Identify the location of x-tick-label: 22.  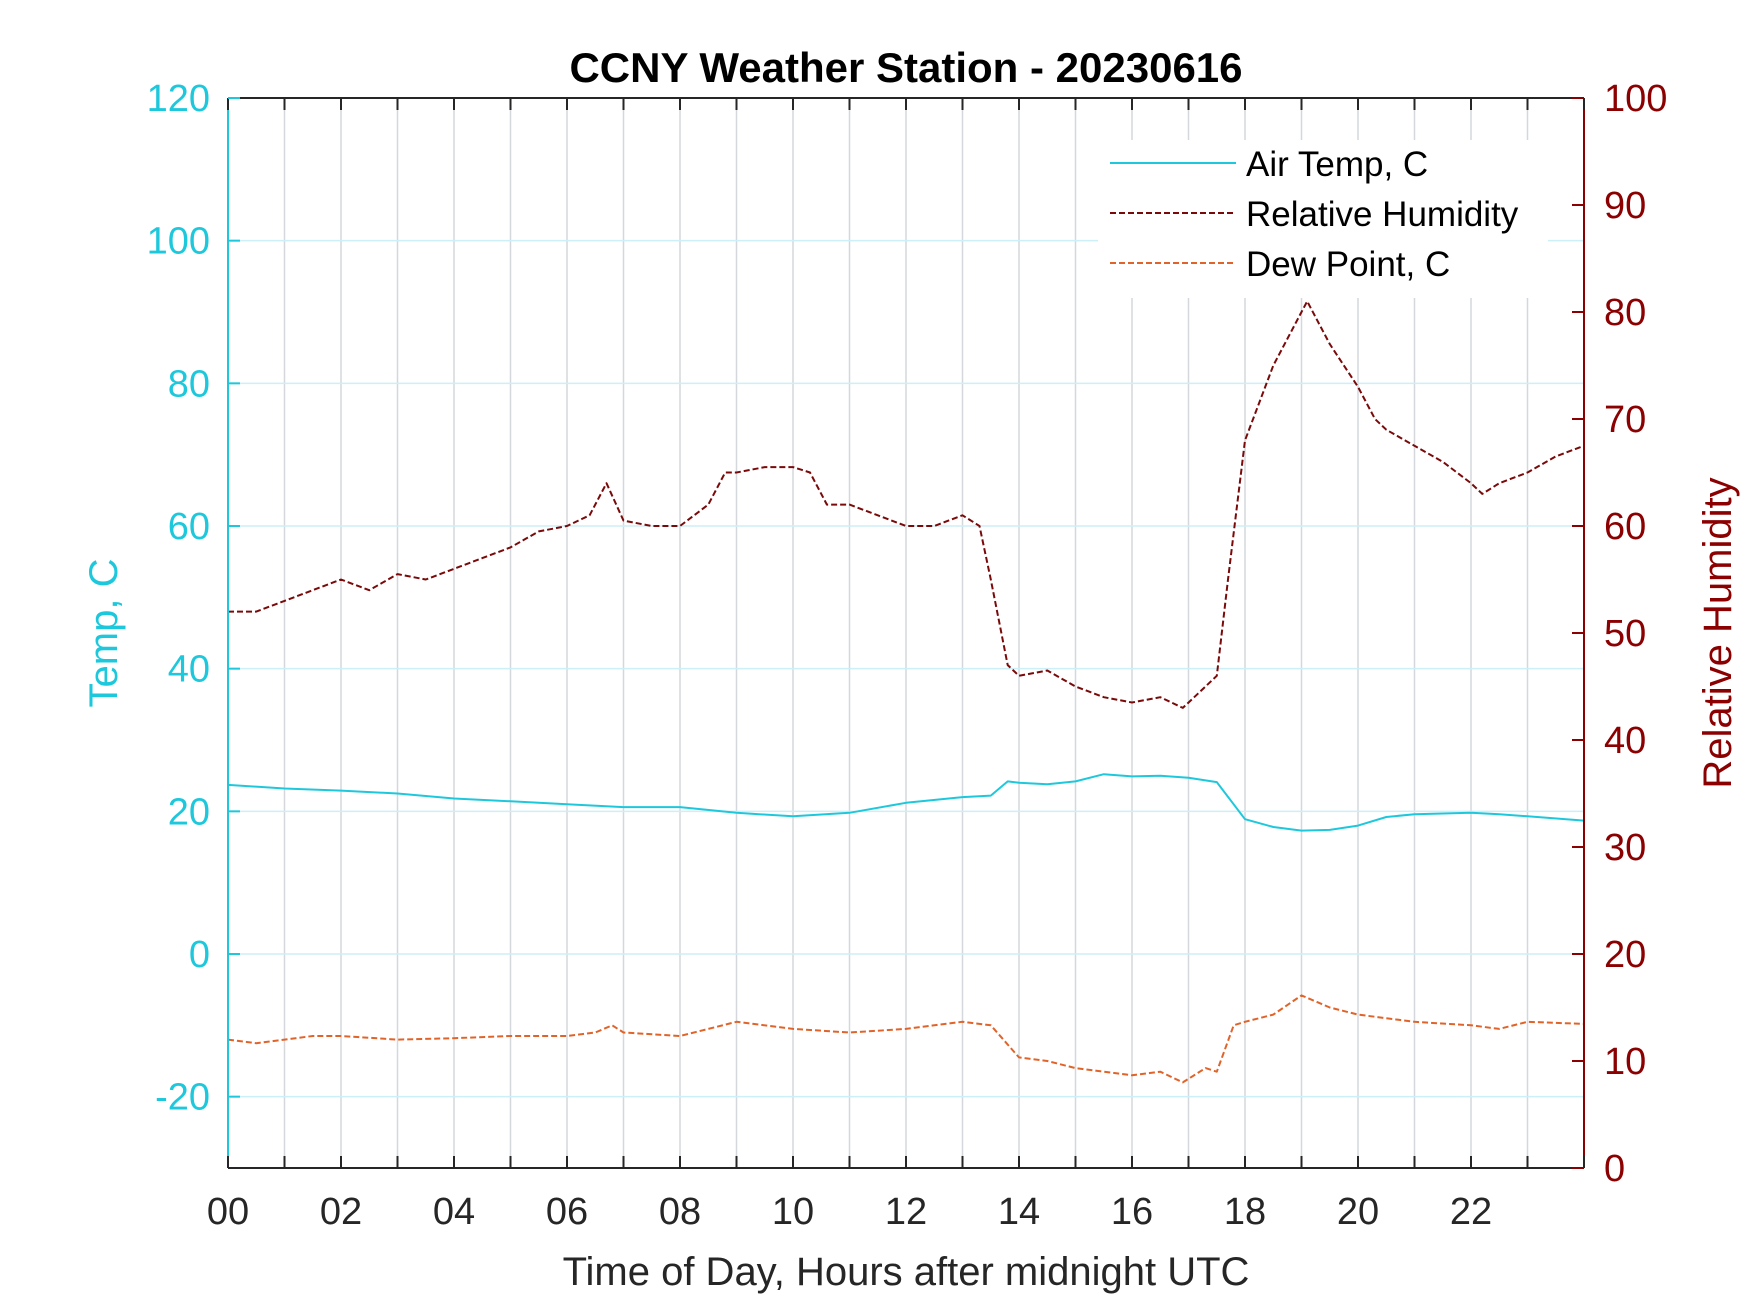
(1471, 1212).